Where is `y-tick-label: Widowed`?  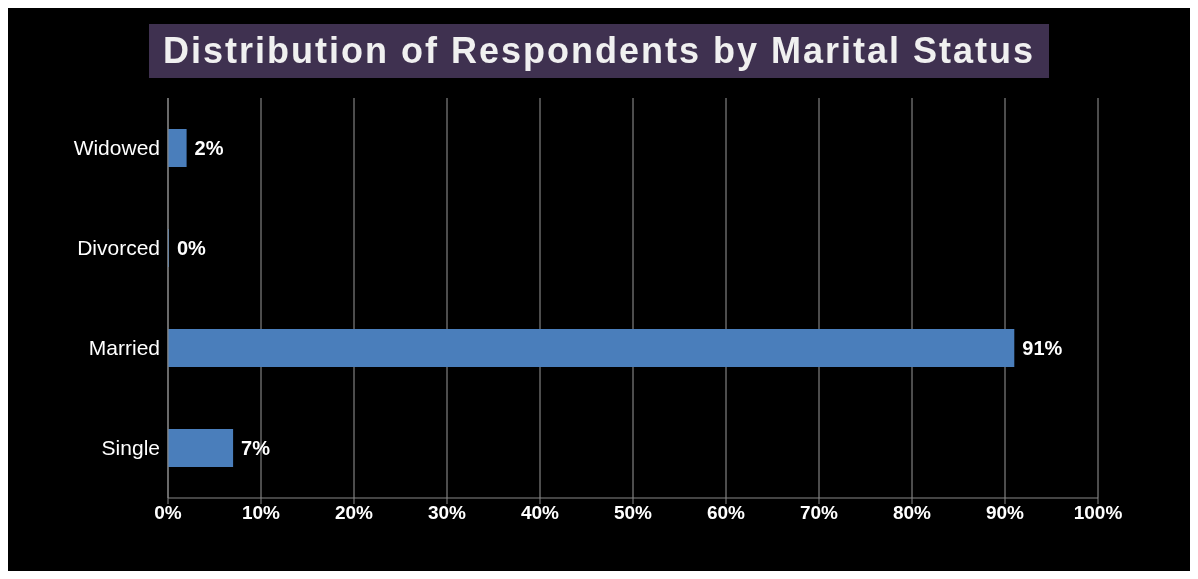 y-tick-label: Widowed is located at coordinates (116, 148).